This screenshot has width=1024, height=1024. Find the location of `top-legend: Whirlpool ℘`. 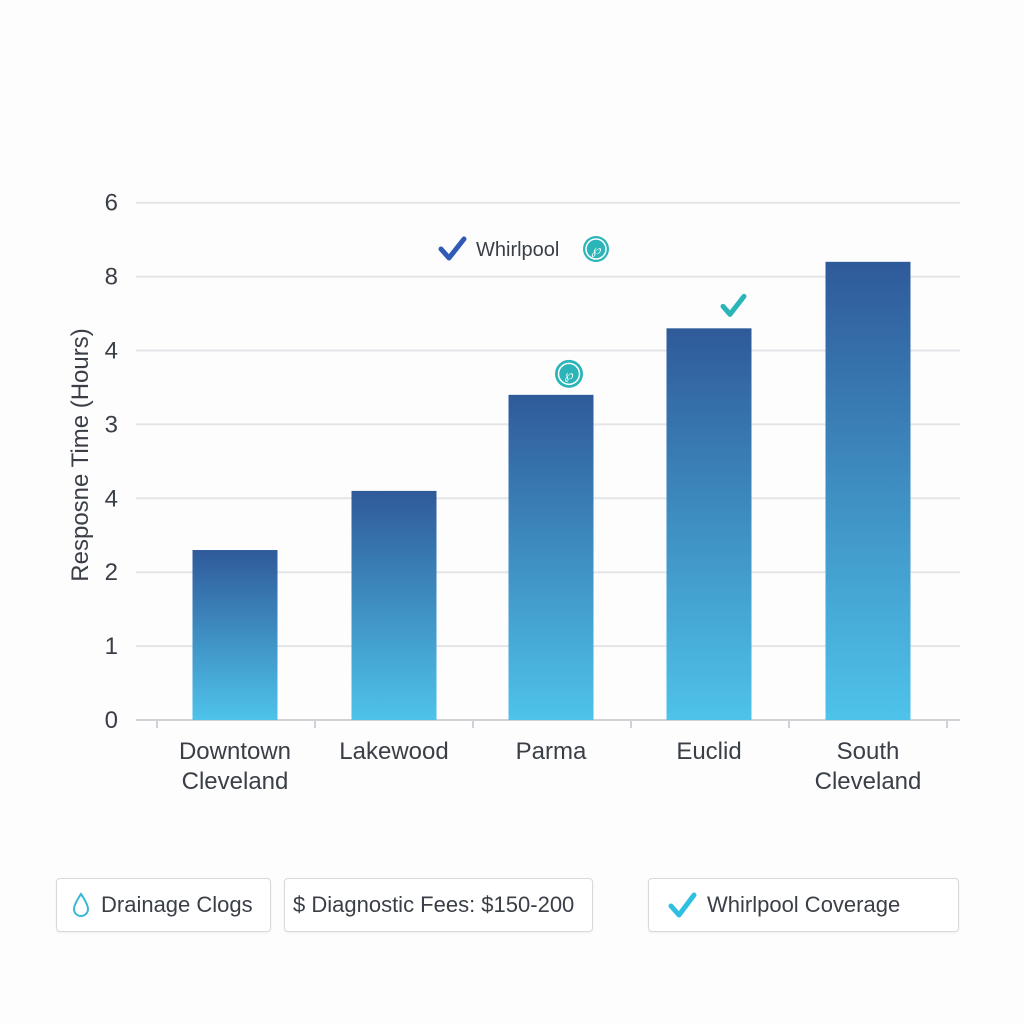

top-legend: Whirlpool ℘ is located at coordinates (523, 249).